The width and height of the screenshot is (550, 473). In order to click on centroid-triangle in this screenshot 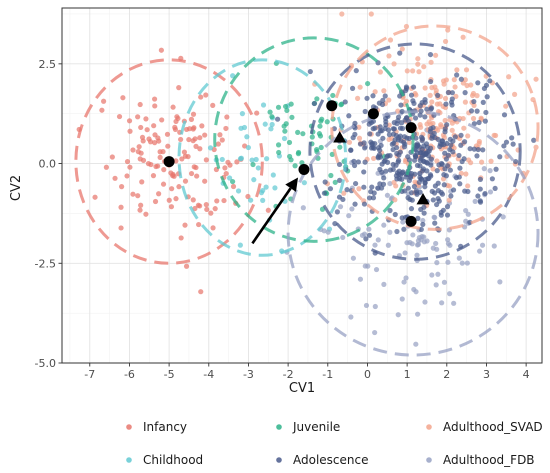, I will do `click(340, 137)`.